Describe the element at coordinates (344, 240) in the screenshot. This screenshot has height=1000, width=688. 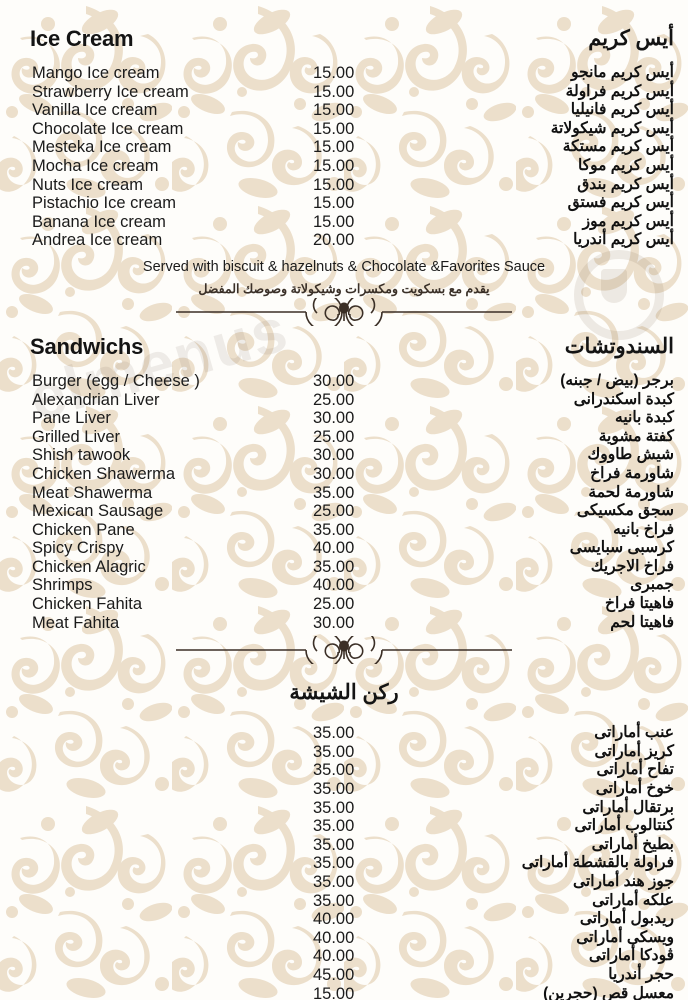
I see `menu-item-row: Andrea Ice cream 20.00 أيس كريم أندريا` at that location.